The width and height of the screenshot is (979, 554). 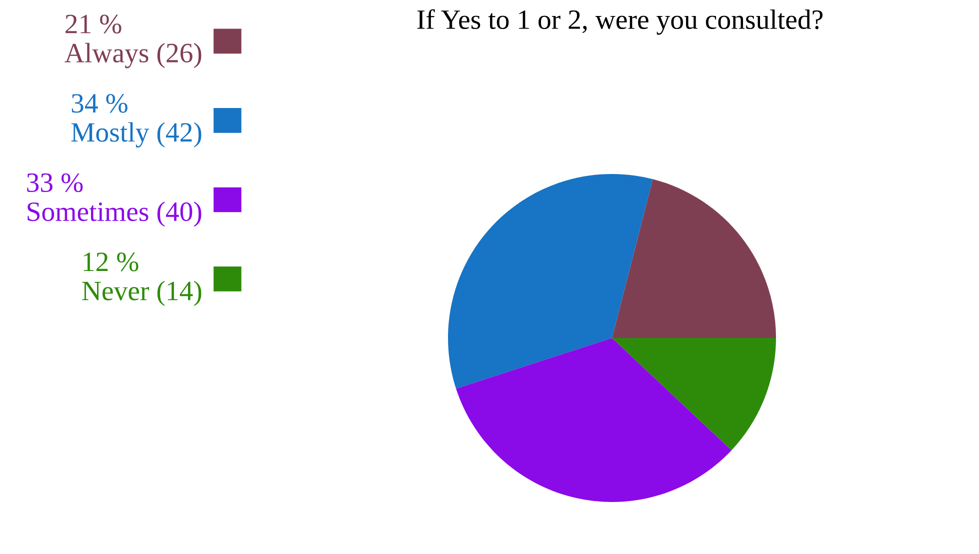 I want to click on legend-label: Sometimes (40), so click(x=115, y=214).